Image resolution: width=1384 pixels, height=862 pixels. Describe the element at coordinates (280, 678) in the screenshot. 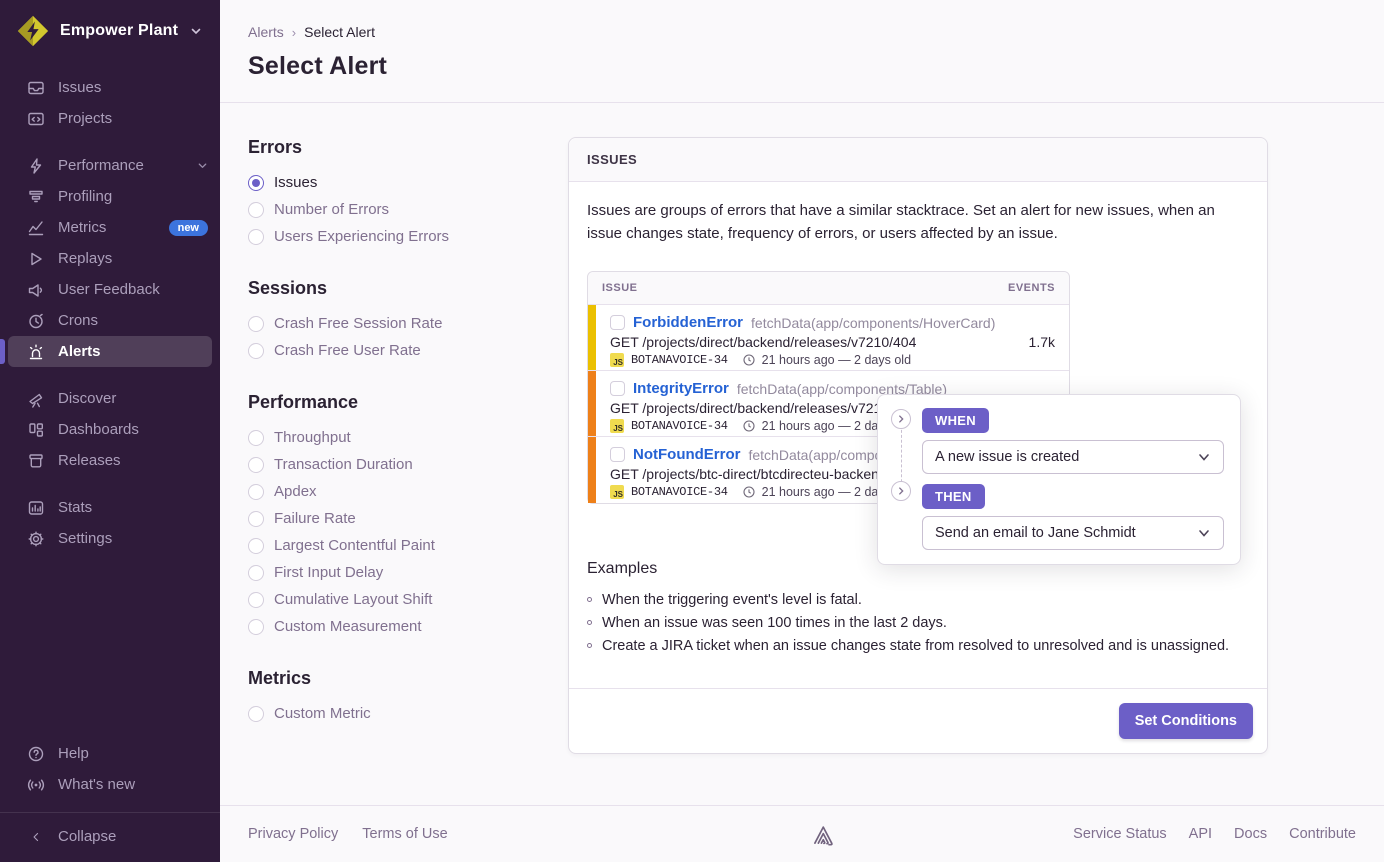

I see `group-title: Metrics` at that location.